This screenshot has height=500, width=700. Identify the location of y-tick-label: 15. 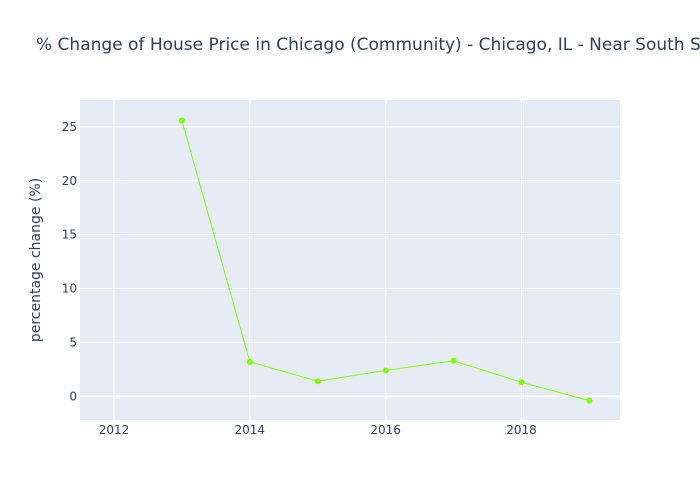
(69, 235).